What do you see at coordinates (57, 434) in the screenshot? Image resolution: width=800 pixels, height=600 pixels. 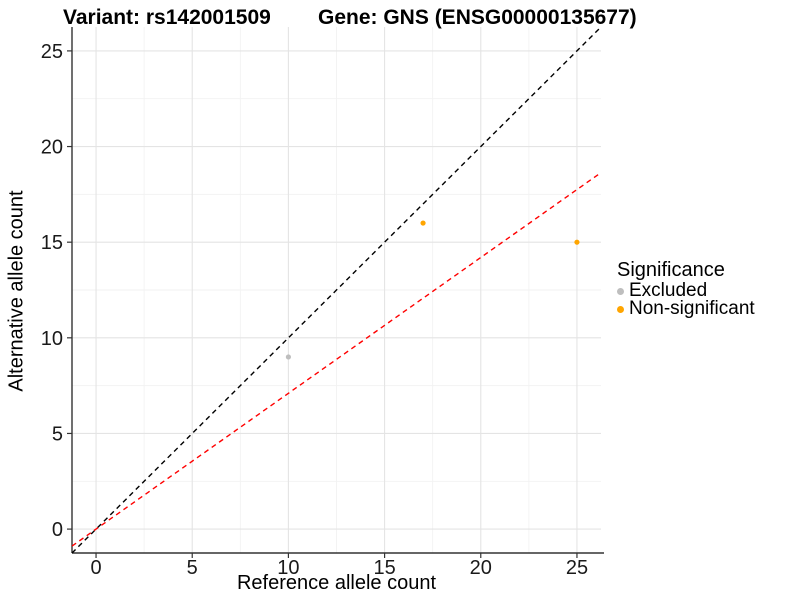 I see `y-tick-label: 5` at bounding box center [57, 434].